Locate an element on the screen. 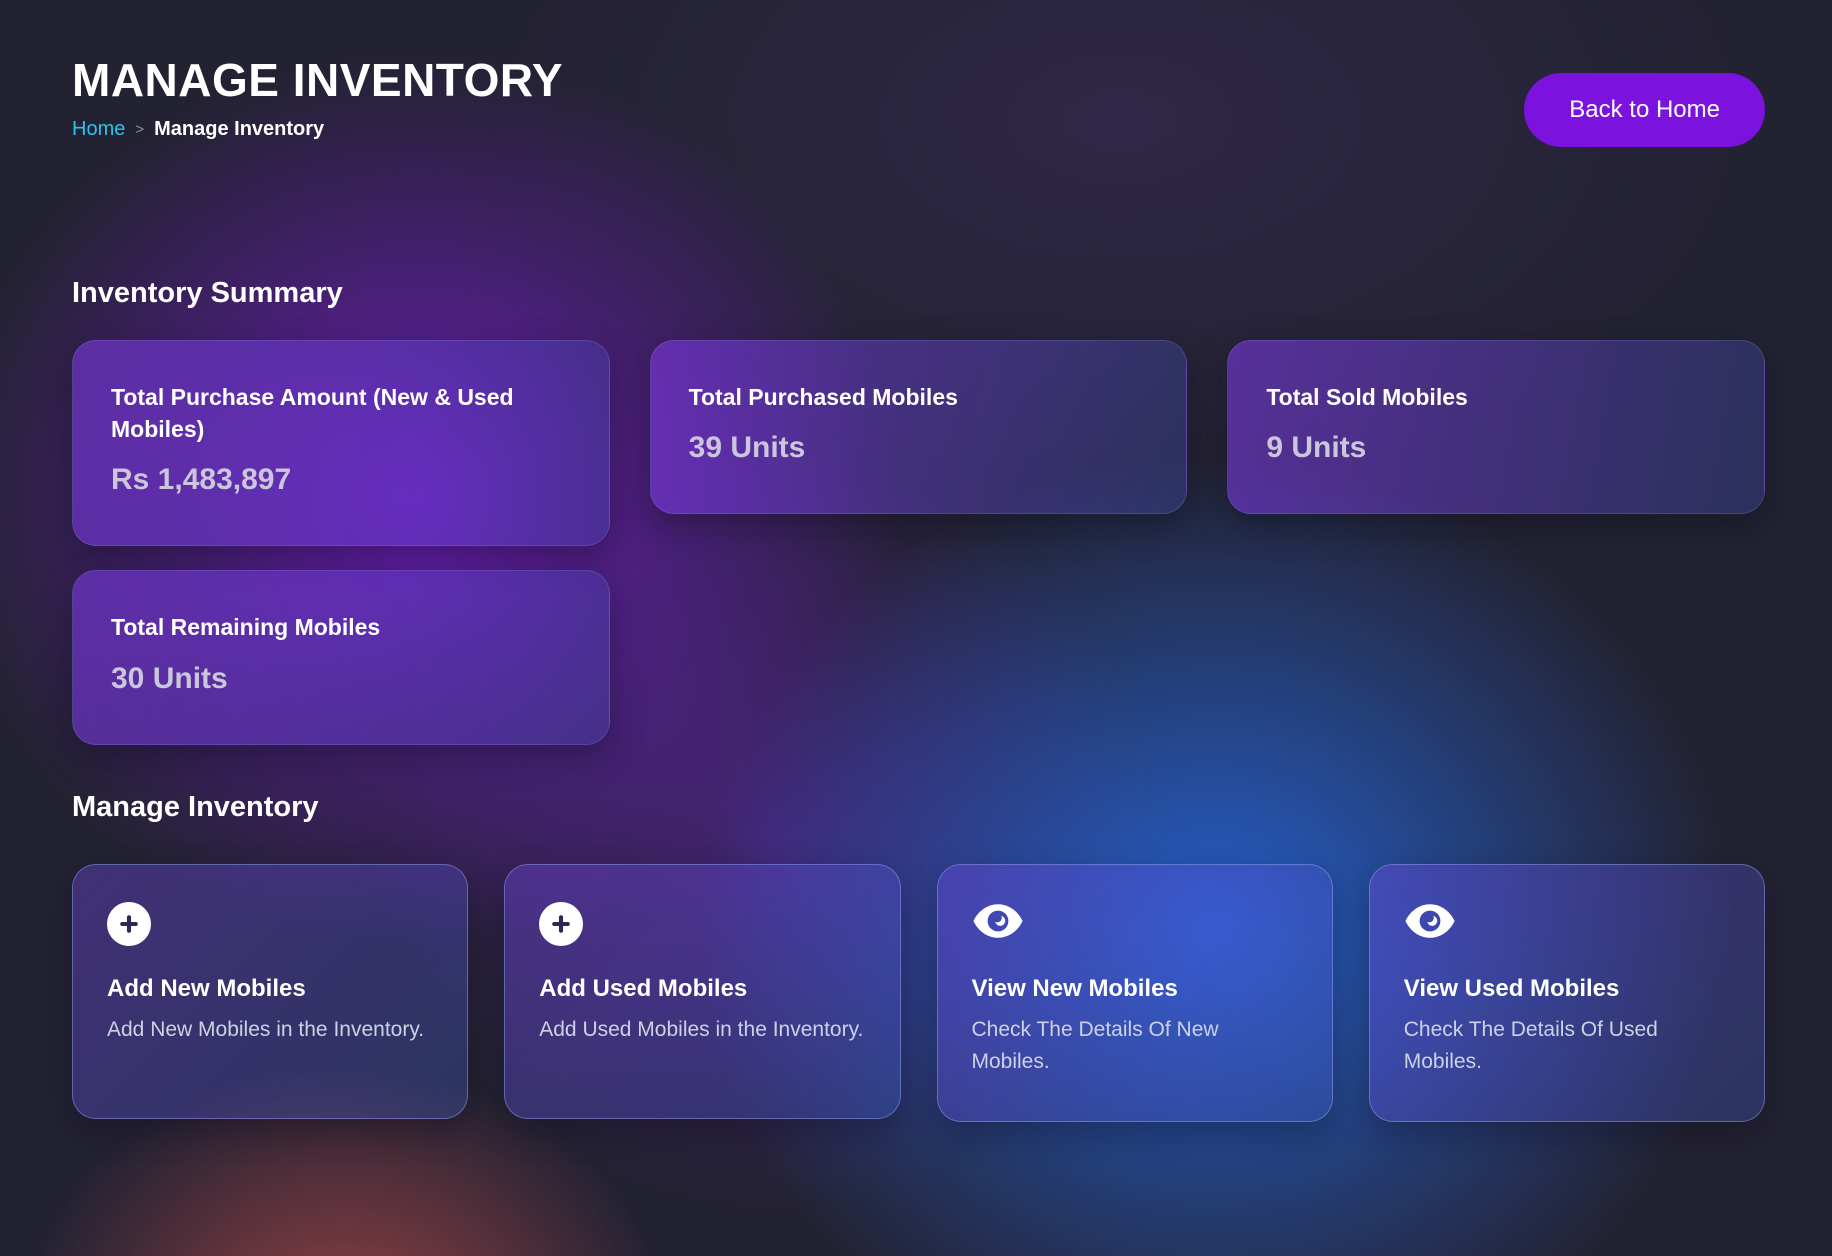 This screenshot has width=1832, height=1256. manage-card-title: View New Mobiles is located at coordinates (1074, 988).